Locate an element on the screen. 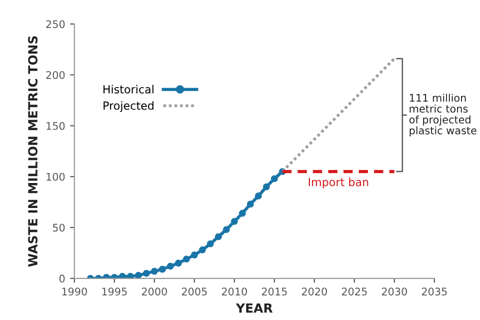 This screenshot has height=320, width=480. x-tick-label: 2025 is located at coordinates (354, 292).